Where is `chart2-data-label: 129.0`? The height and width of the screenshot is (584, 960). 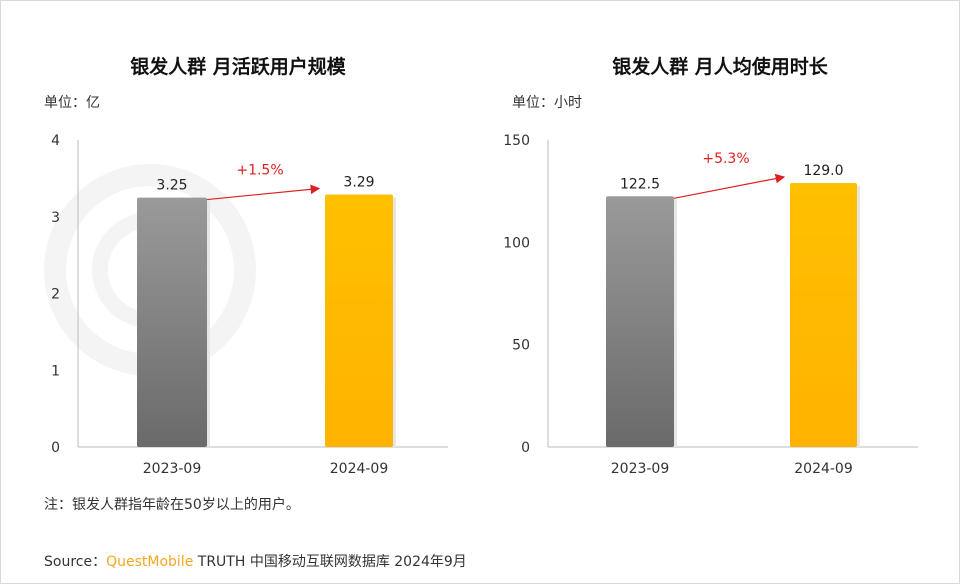
chart2-data-label: 129.0 is located at coordinates (823, 171).